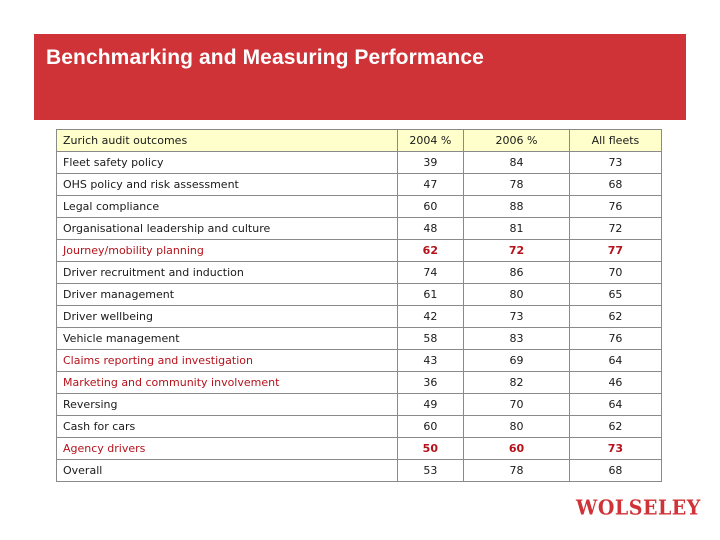 This screenshot has width=720, height=540. Describe the element at coordinates (430, 184) in the screenshot. I see `value-2004: 47` at that location.